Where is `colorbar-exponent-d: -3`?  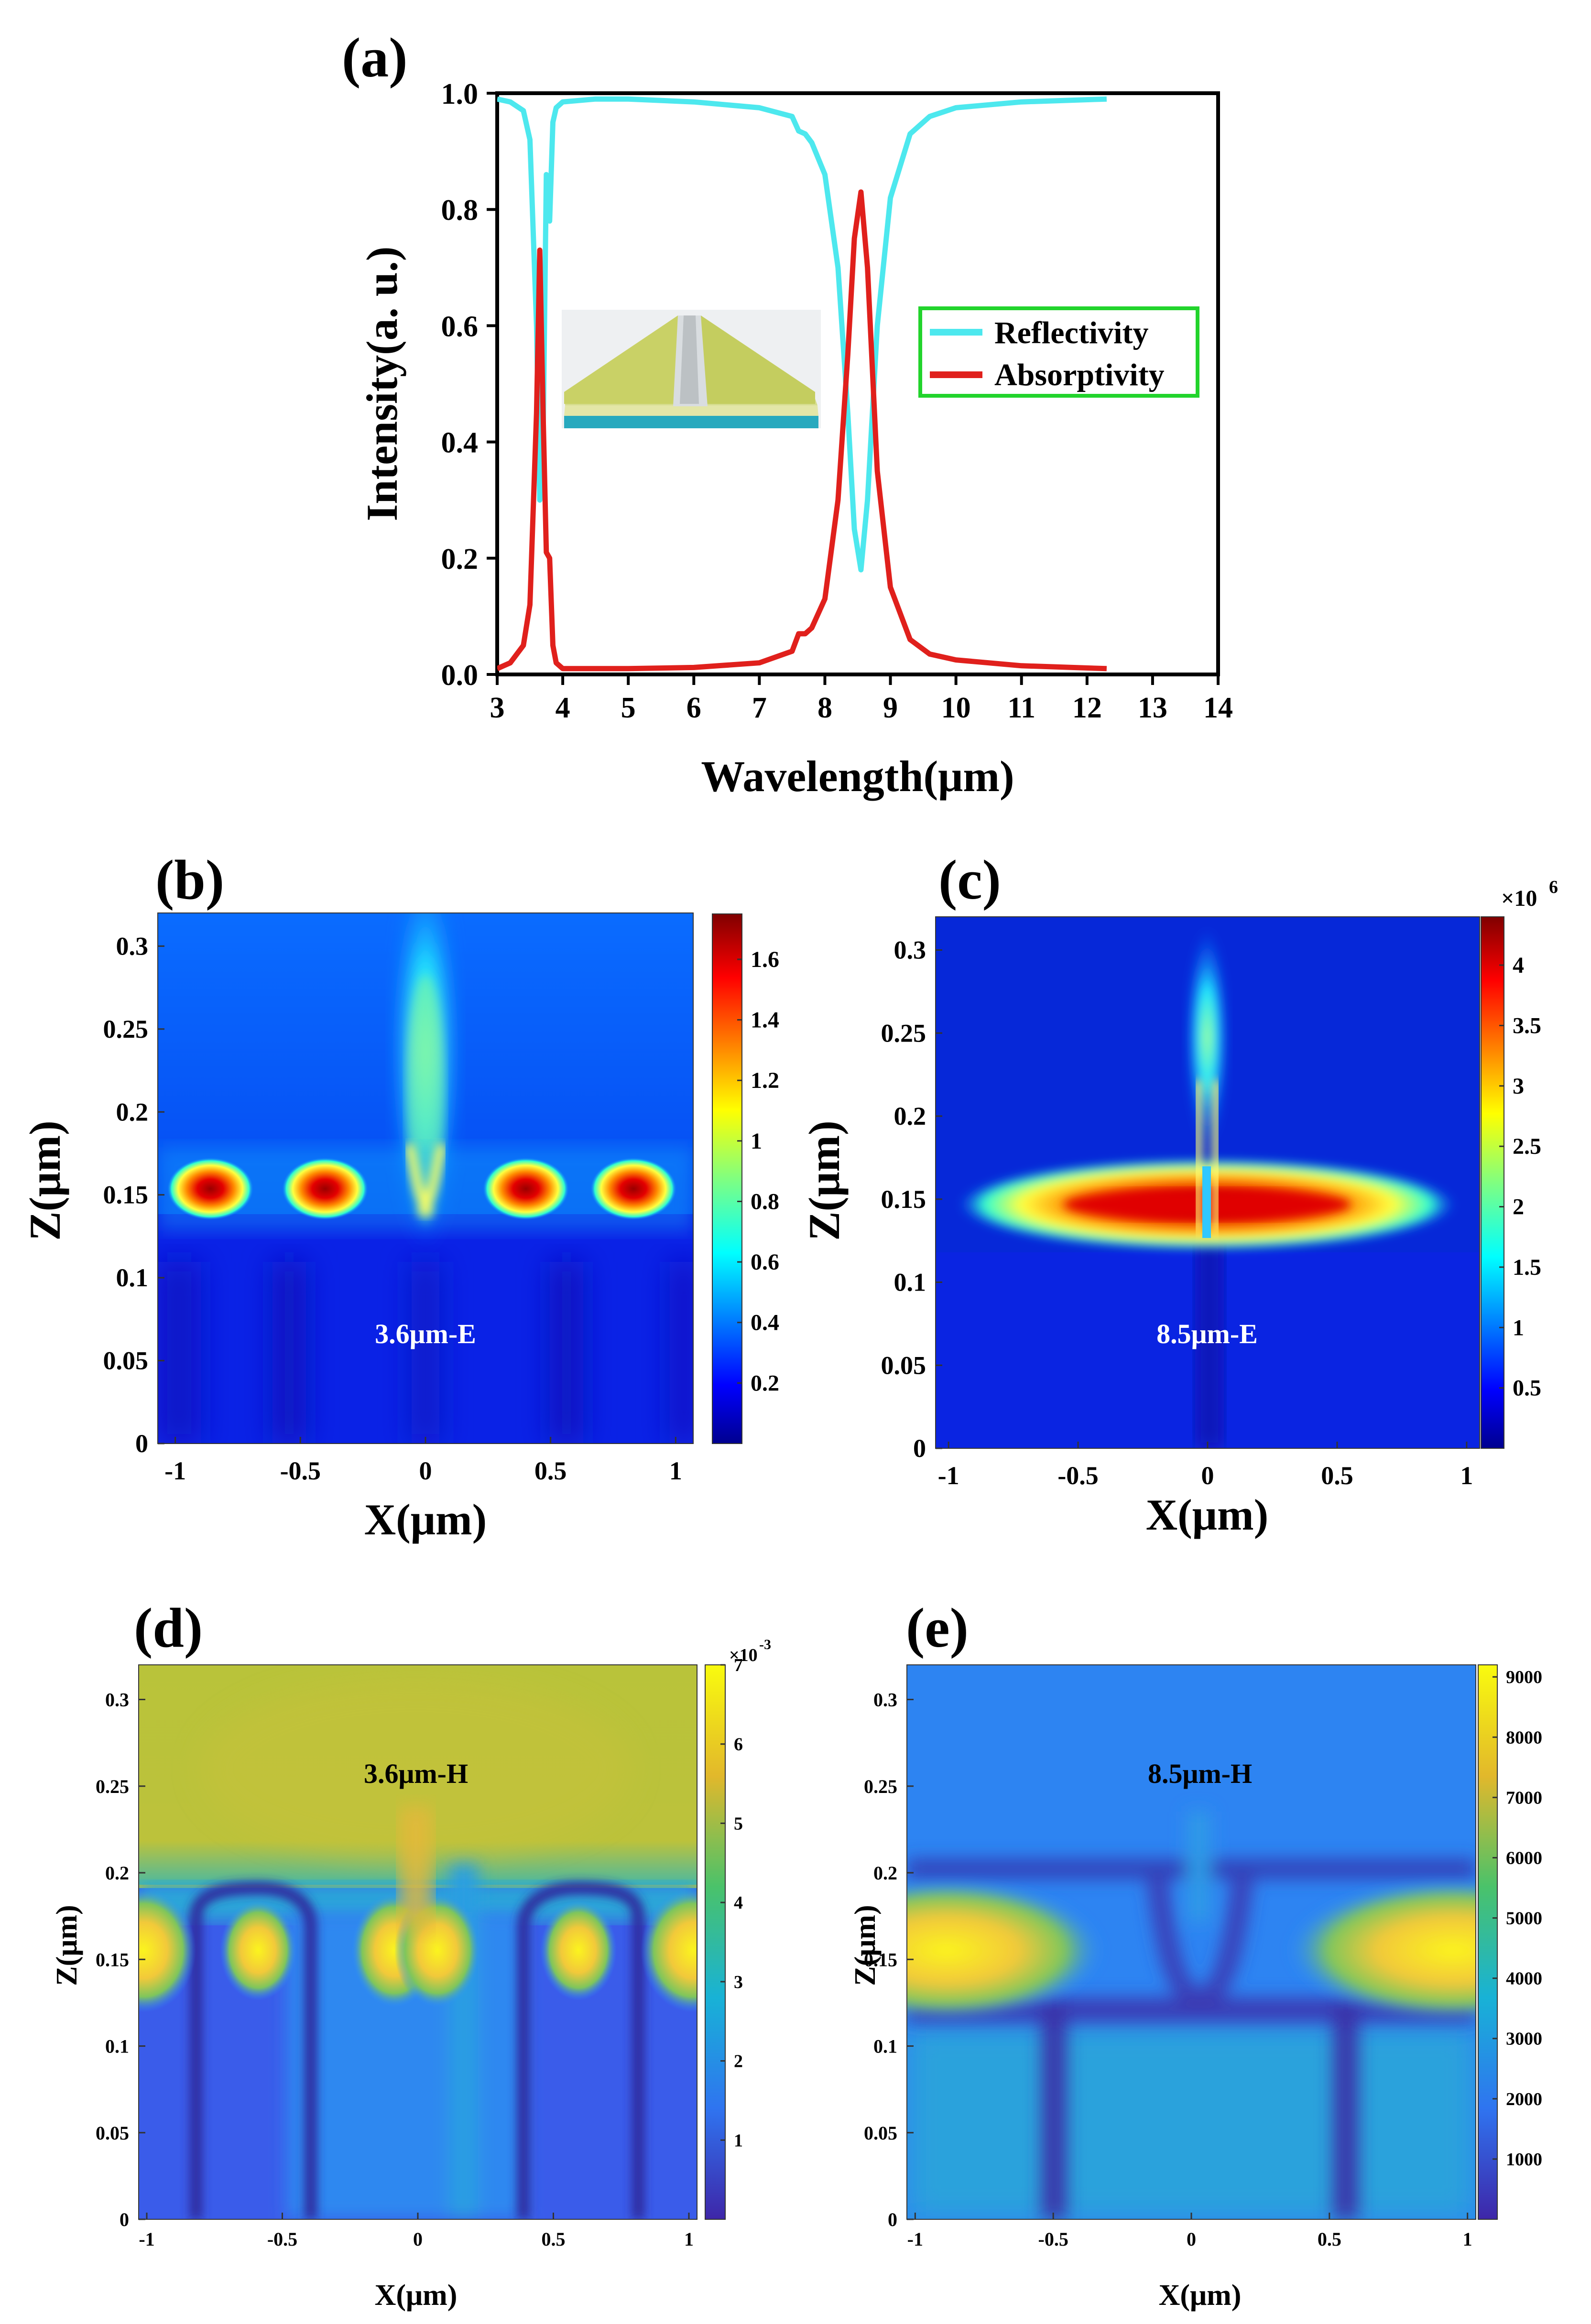
colorbar-exponent-d: -3 is located at coordinates (765, 1644).